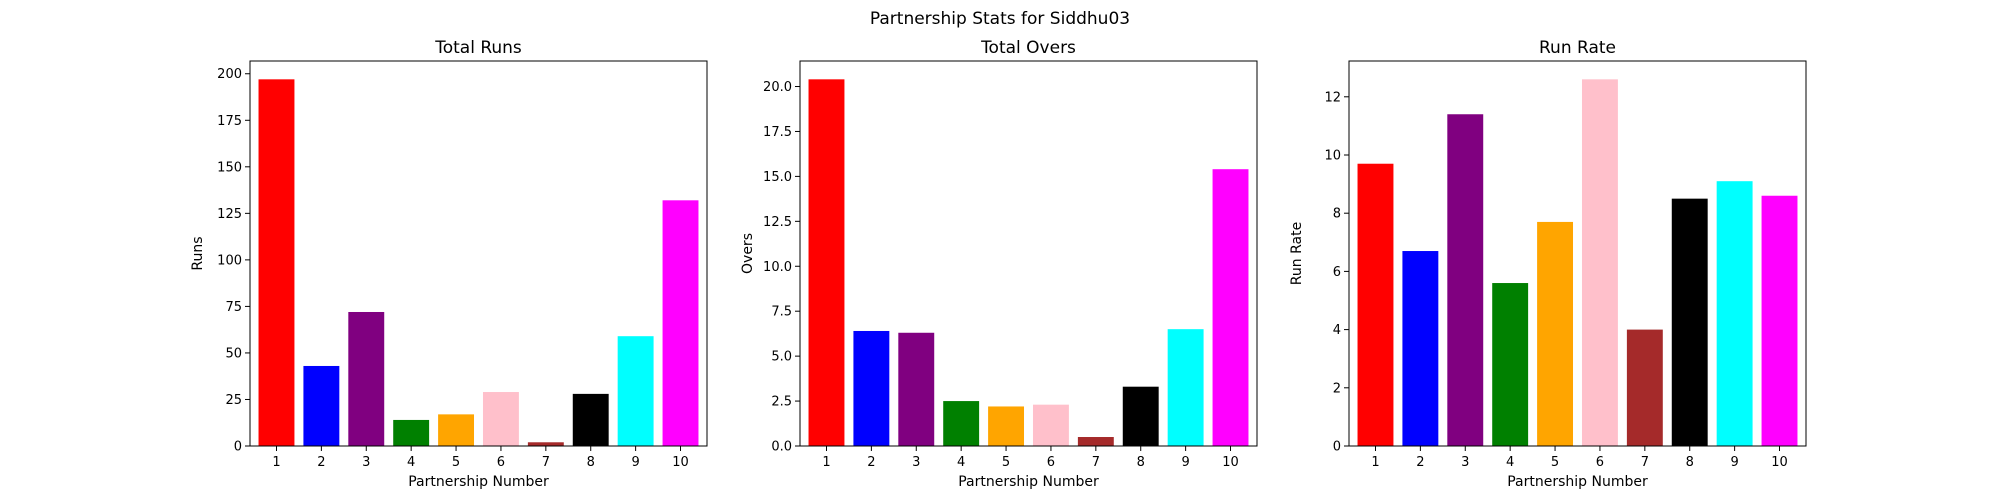 The image size is (2000, 500). What do you see at coordinates (777, 222) in the screenshot?
I see `y-tick-label: 12.5` at bounding box center [777, 222].